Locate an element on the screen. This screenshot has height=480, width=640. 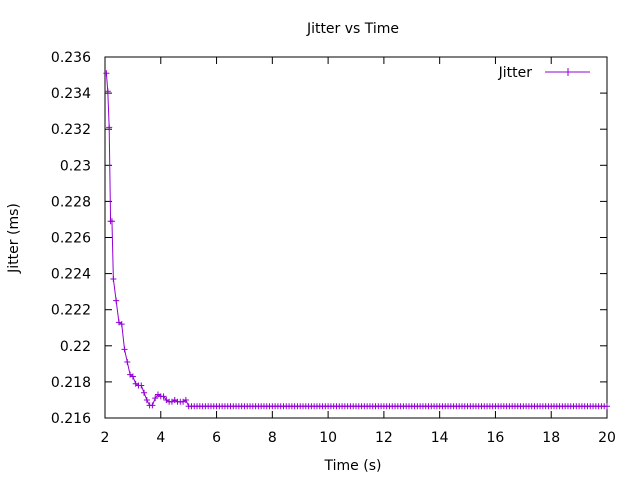
x-tick-label-3: 8 is located at coordinates (272, 438).